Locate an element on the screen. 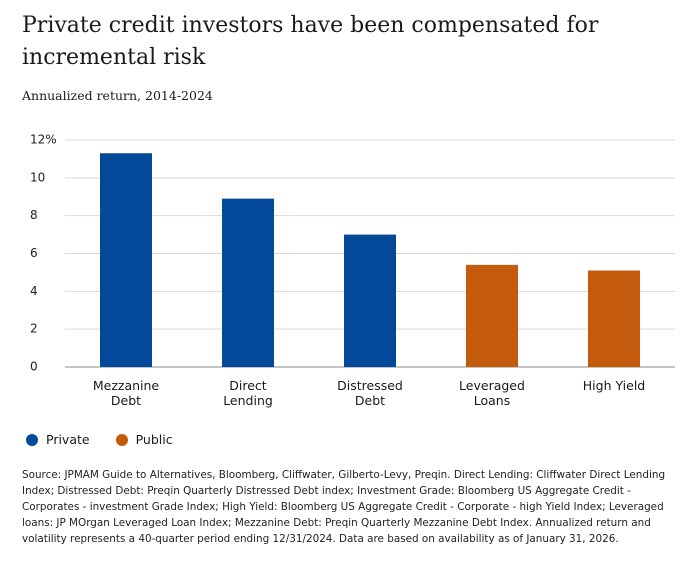 This screenshot has width=683, height=576. y-tick-label: 8 is located at coordinates (34, 215).